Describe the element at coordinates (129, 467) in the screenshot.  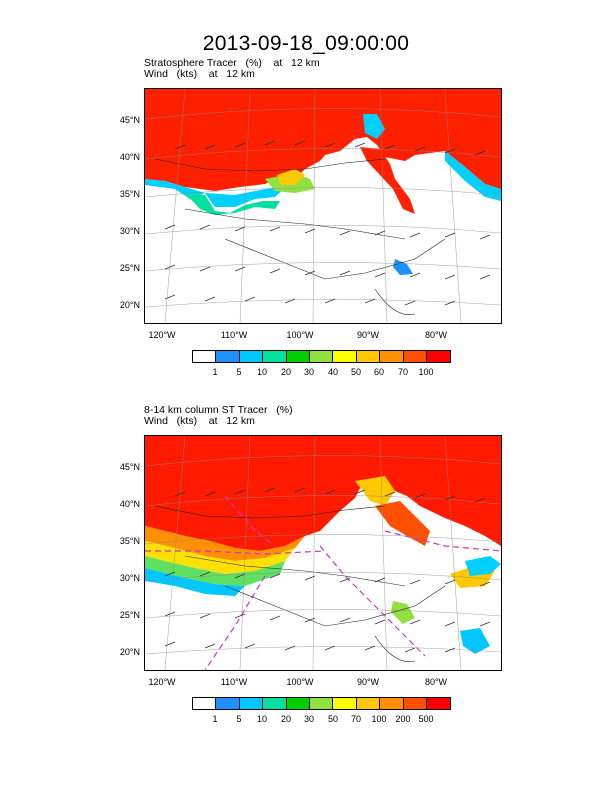
I see `panel2-lat-label: 45°N` at that location.